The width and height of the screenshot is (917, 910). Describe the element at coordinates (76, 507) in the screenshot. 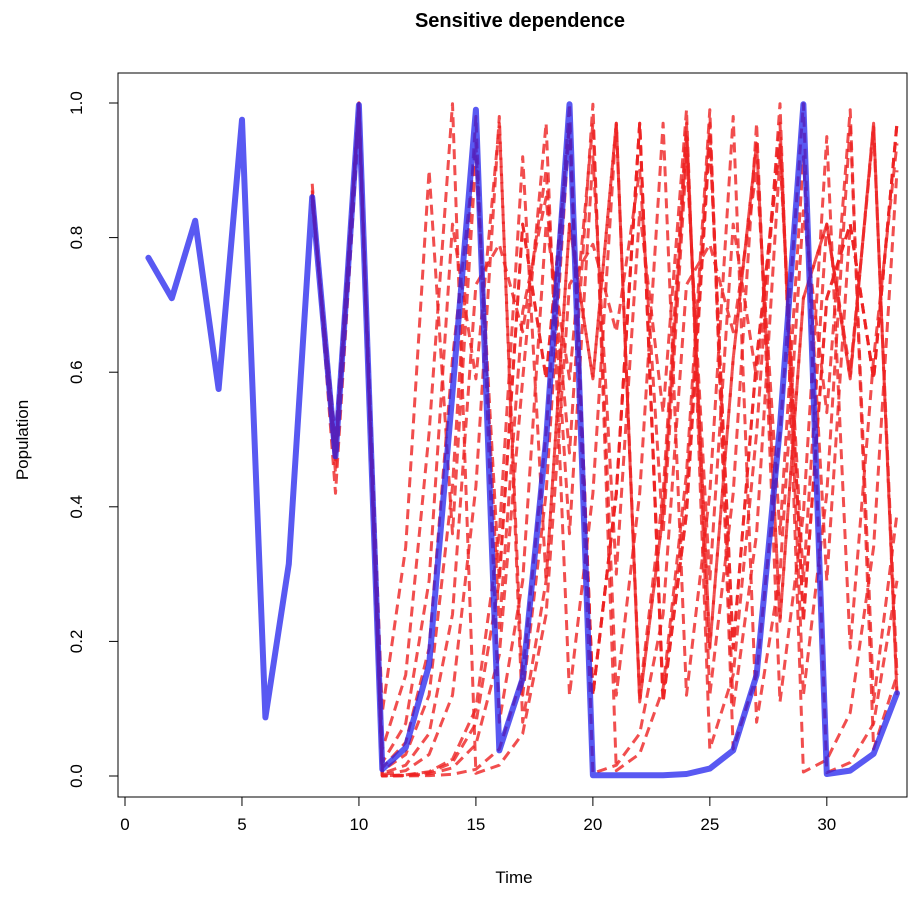

I see `y-tick-label: 0.4` at that location.